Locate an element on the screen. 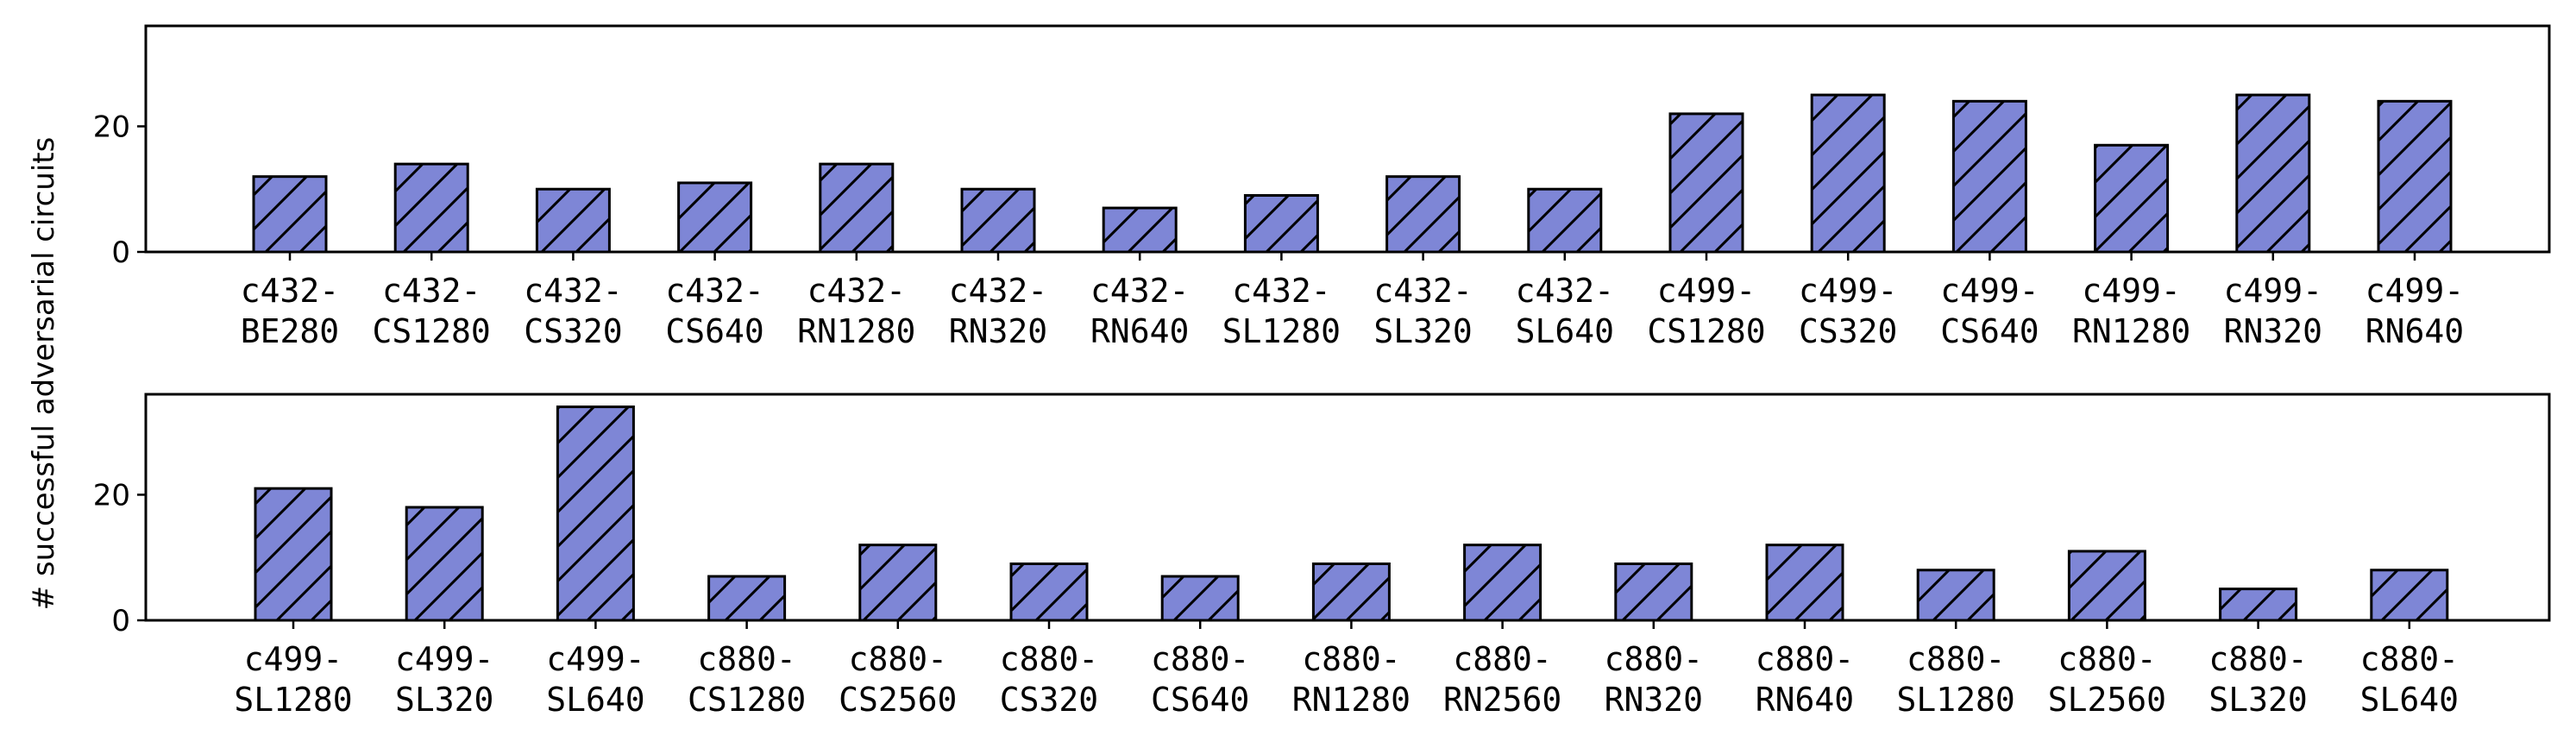 This screenshot has height=748, width=2576. x-tick-label-line2: BE280 is located at coordinates (290, 331).